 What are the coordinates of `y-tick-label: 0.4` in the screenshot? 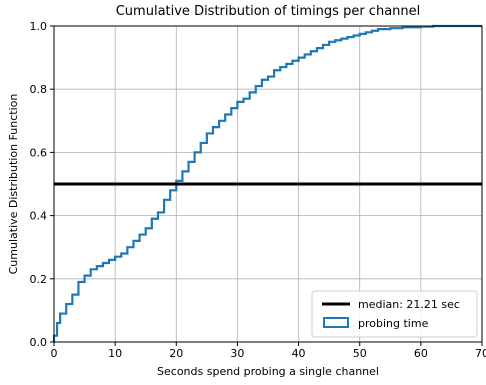 It's located at (39, 216).